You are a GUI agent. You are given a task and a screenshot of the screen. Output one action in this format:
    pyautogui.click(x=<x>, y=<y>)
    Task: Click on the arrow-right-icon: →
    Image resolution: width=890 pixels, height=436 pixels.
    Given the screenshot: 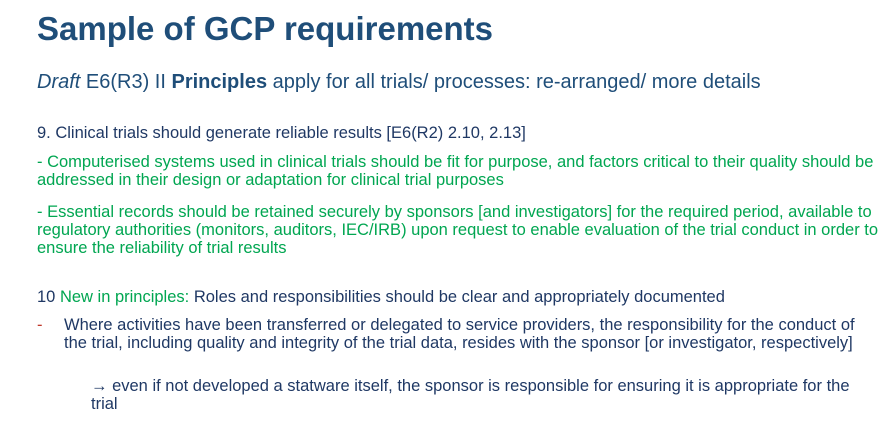 What is the action you would take?
    pyautogui.click(x=99, y=386)
    